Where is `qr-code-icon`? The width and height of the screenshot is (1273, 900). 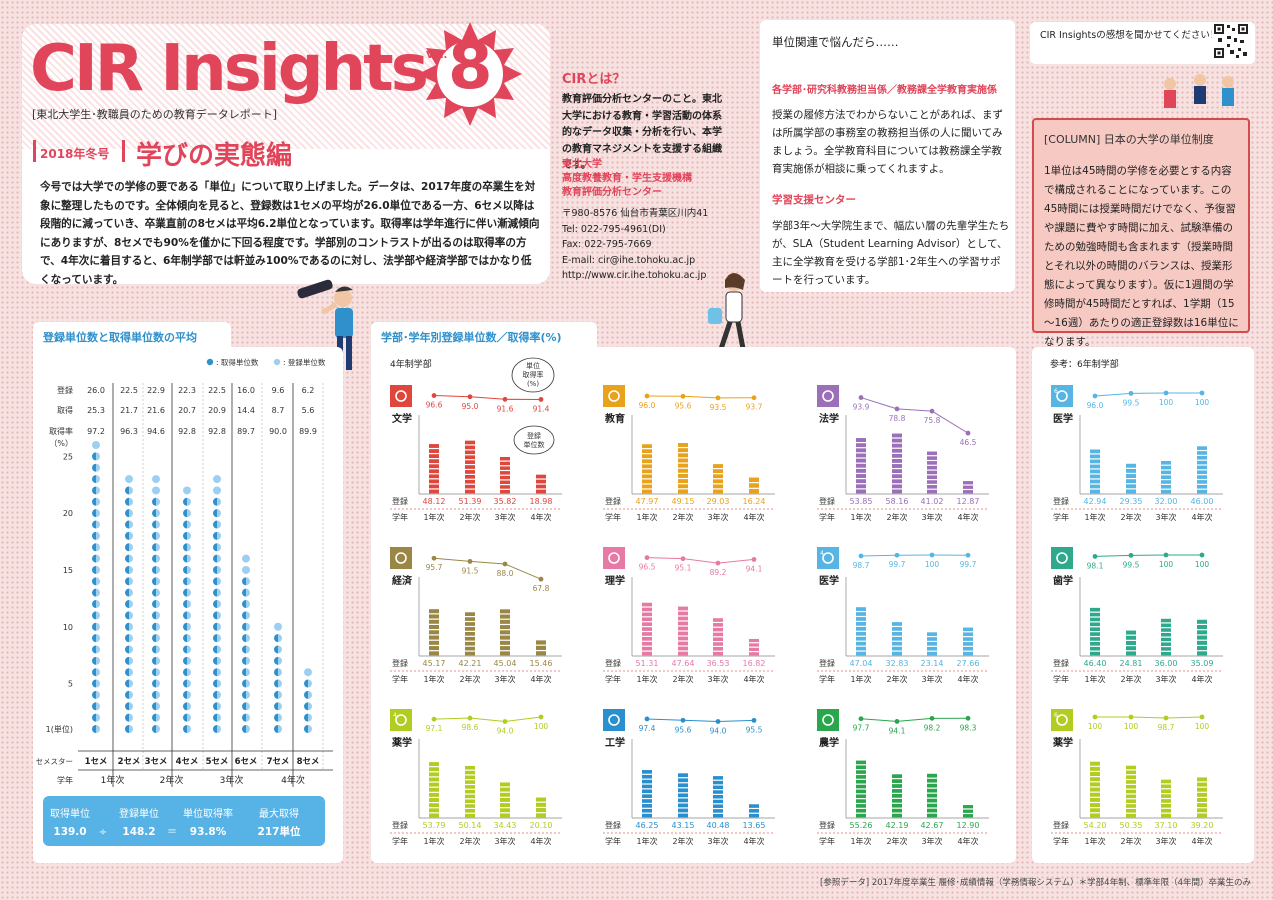
qr-code-icon is located at coordinates (1231, 41).